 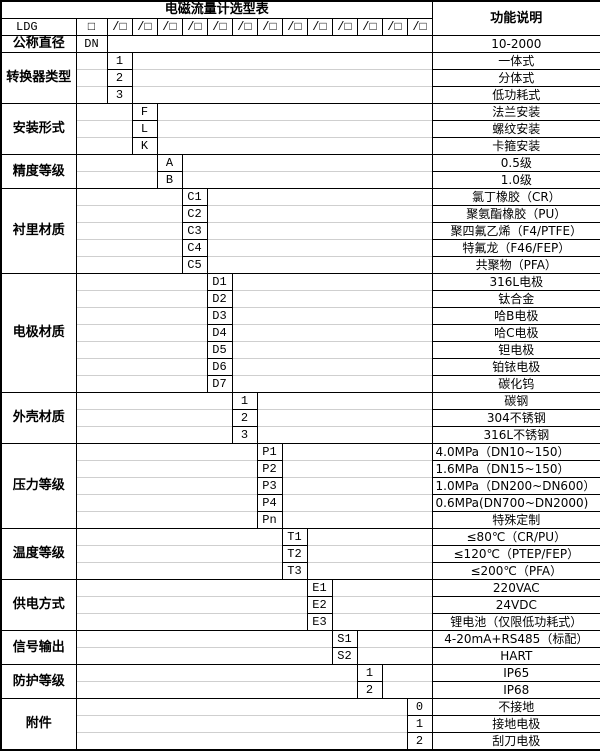 I want to click on row-installation-L: L 螺纹安装, so click(x=300, y=129).